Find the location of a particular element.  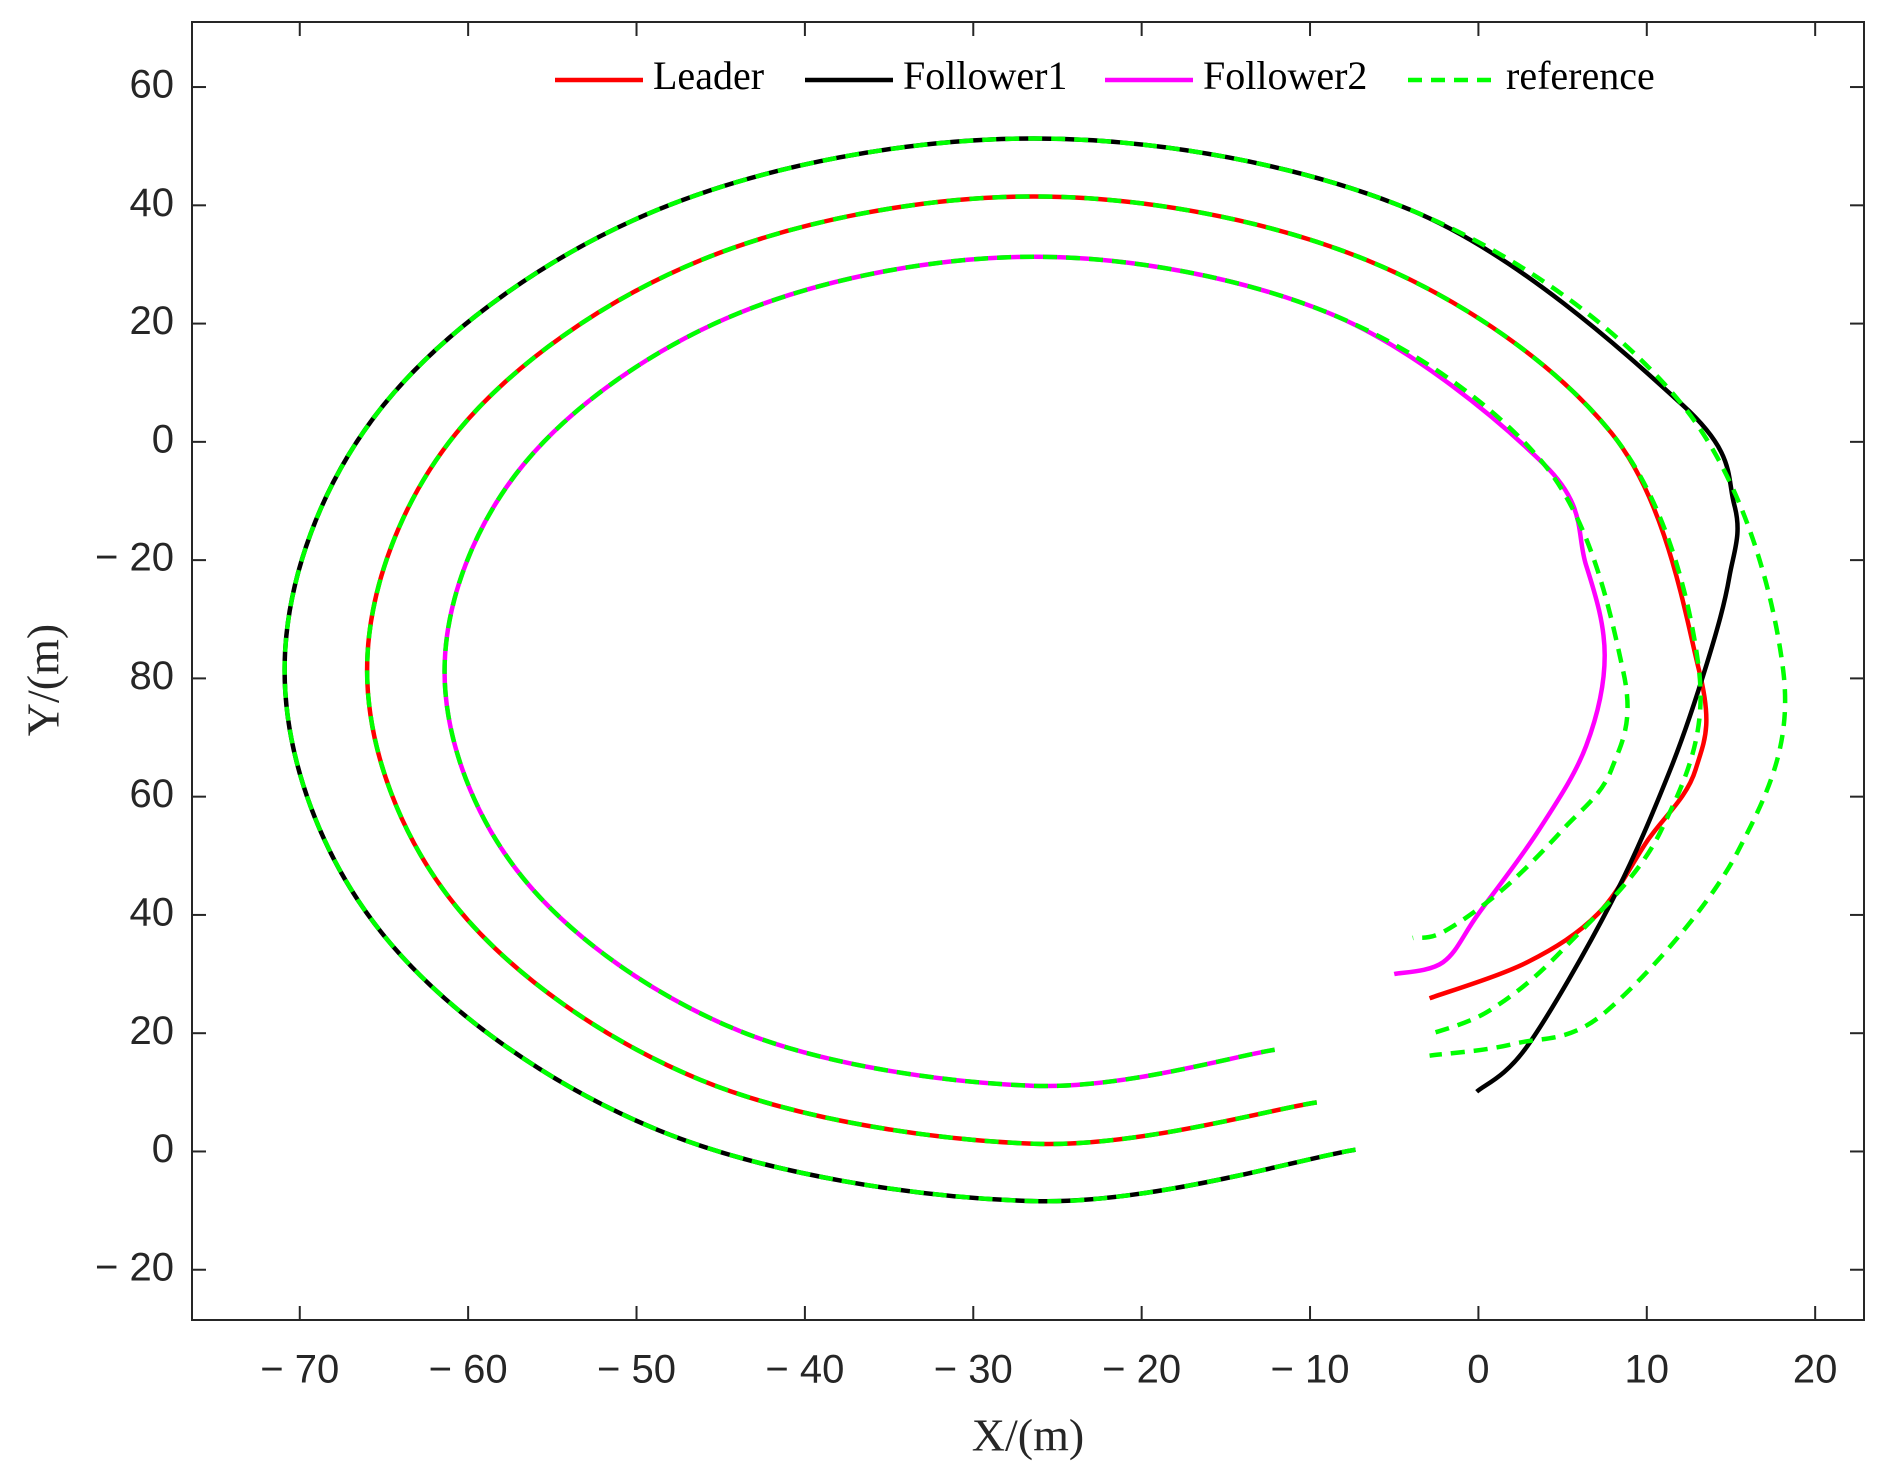

y-axis-label: Y/(m) is located at coordinates (43, 680).